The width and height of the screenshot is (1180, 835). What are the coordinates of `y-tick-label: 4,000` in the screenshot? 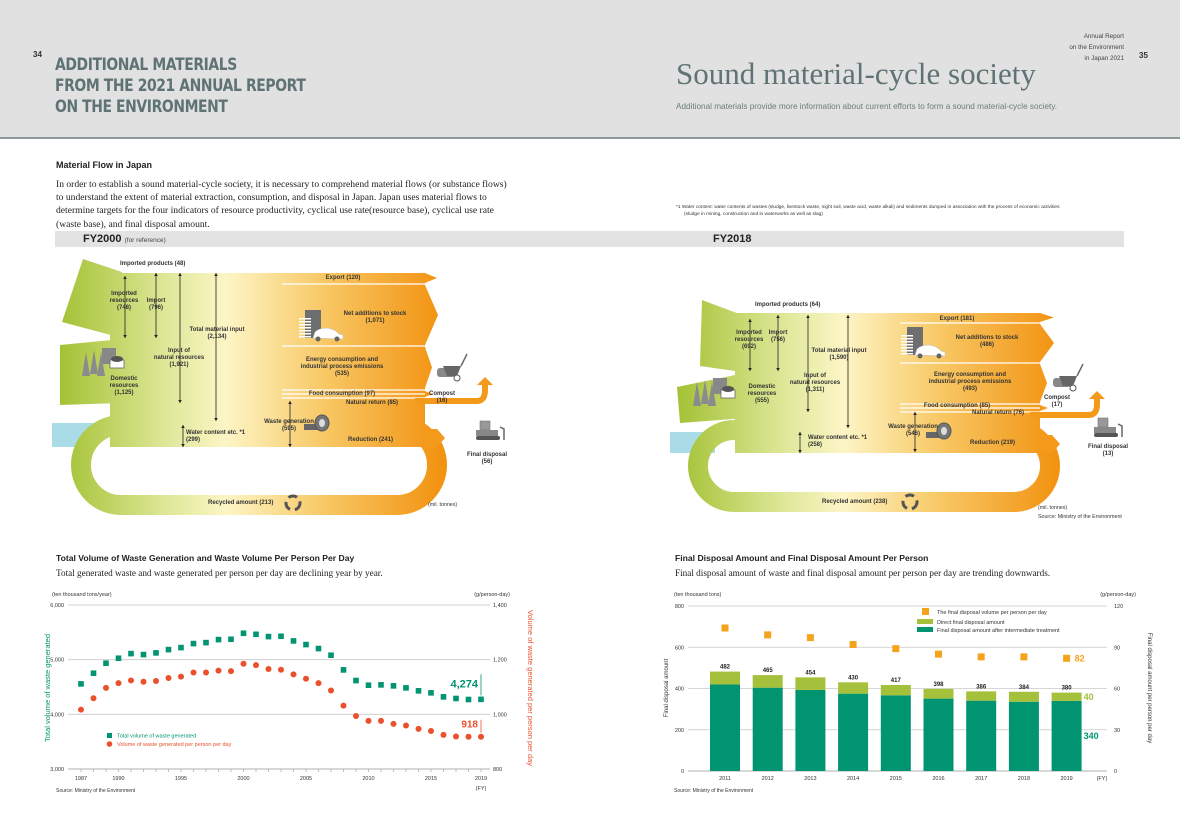 It's located at (57, 715).